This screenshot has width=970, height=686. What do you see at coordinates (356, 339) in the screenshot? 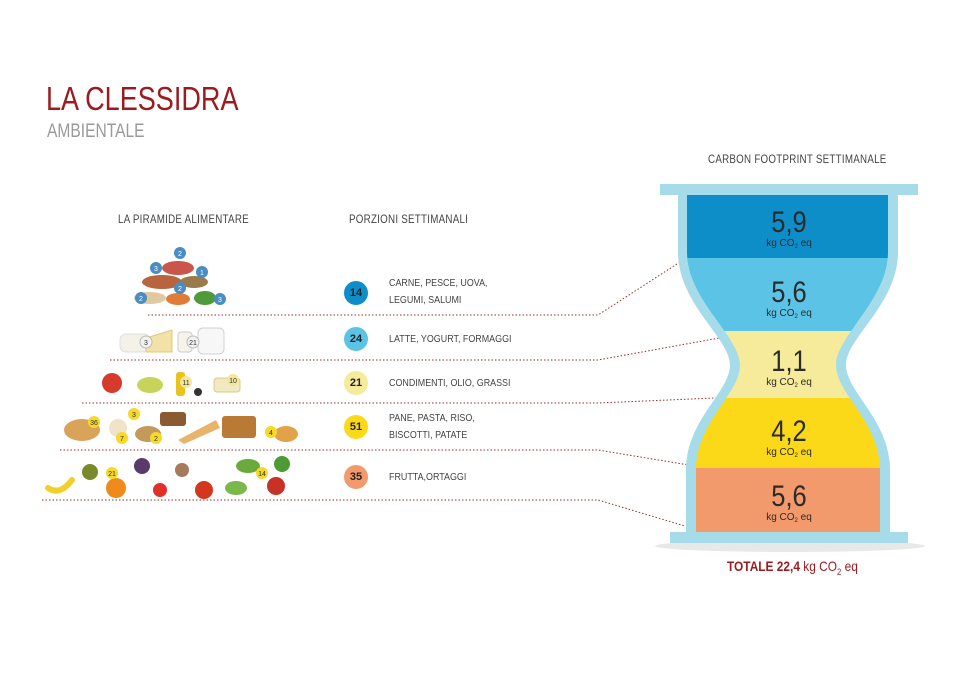
I see `portion-badge: 24` at bounding box center [356, 339].